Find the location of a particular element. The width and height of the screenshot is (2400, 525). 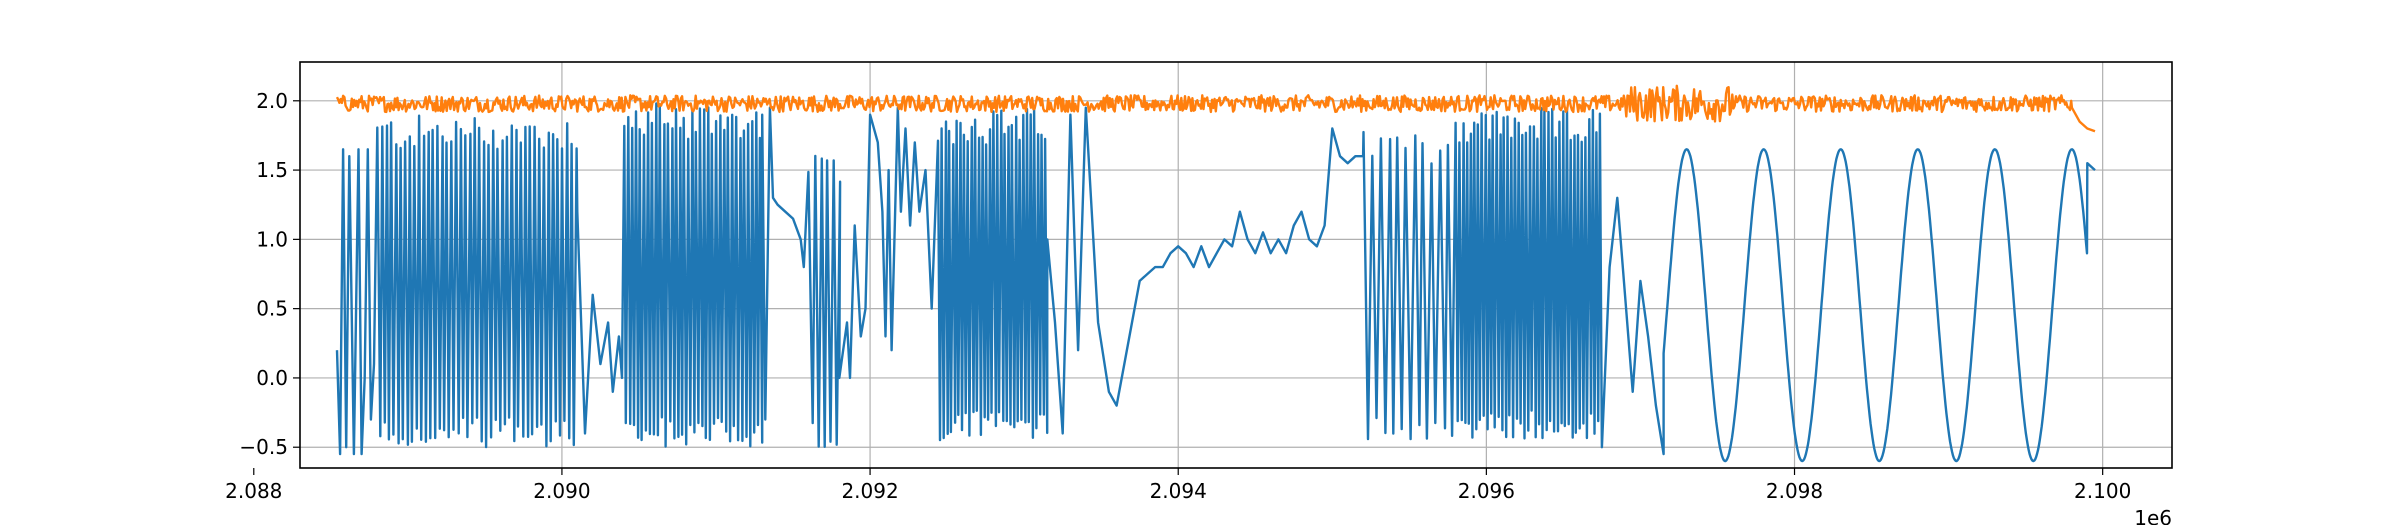

y-tick-label: 1.0 is located at coordinates (272, 239).